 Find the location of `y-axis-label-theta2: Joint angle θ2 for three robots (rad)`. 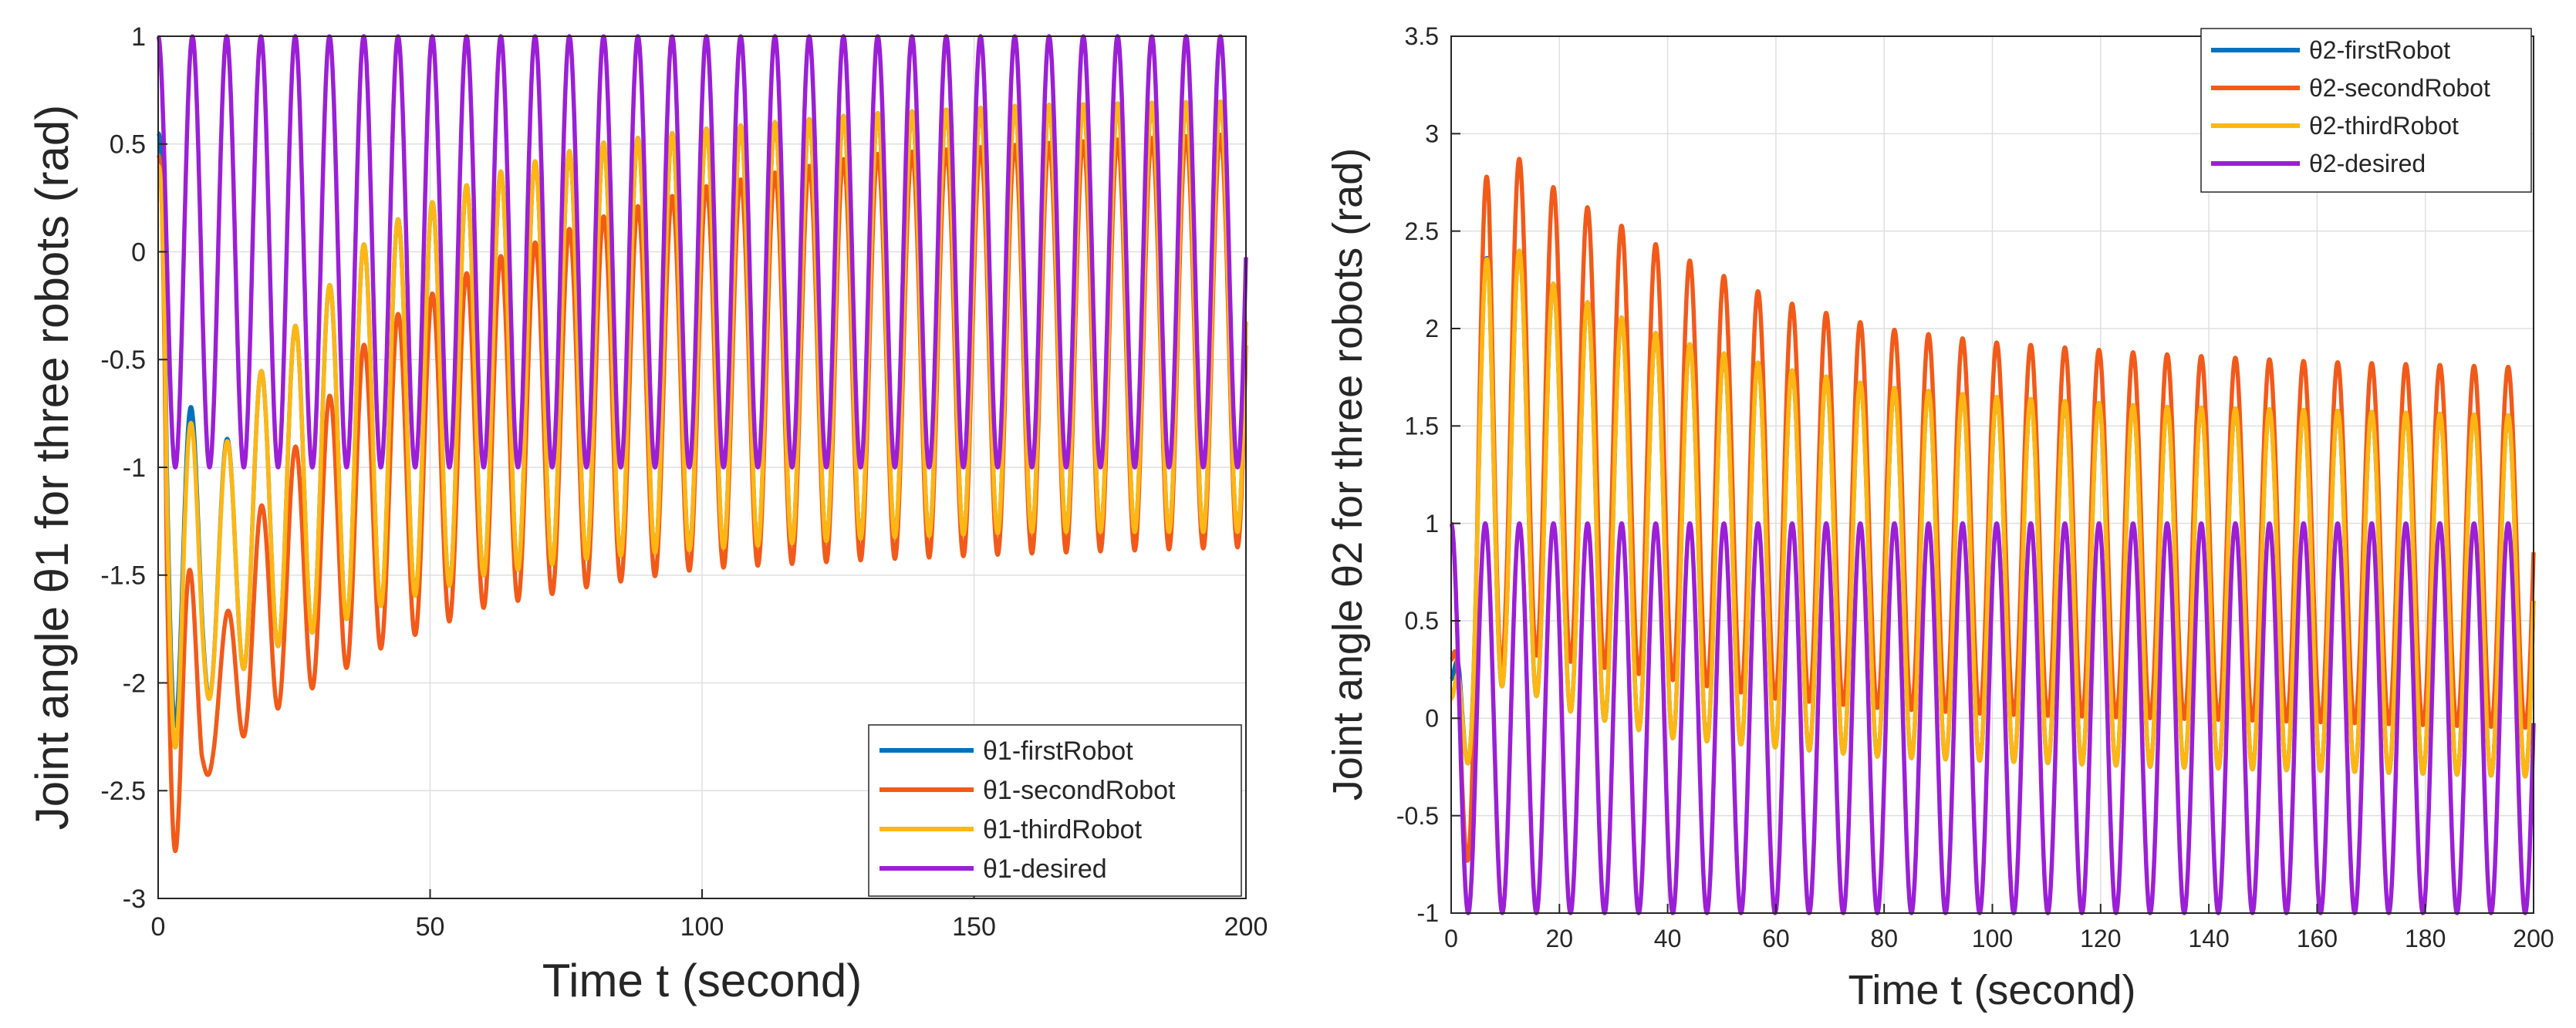

y-axis-label-theta2: Joint angle θ2 for three robots (rad) is located at coordinates (1348, 474).